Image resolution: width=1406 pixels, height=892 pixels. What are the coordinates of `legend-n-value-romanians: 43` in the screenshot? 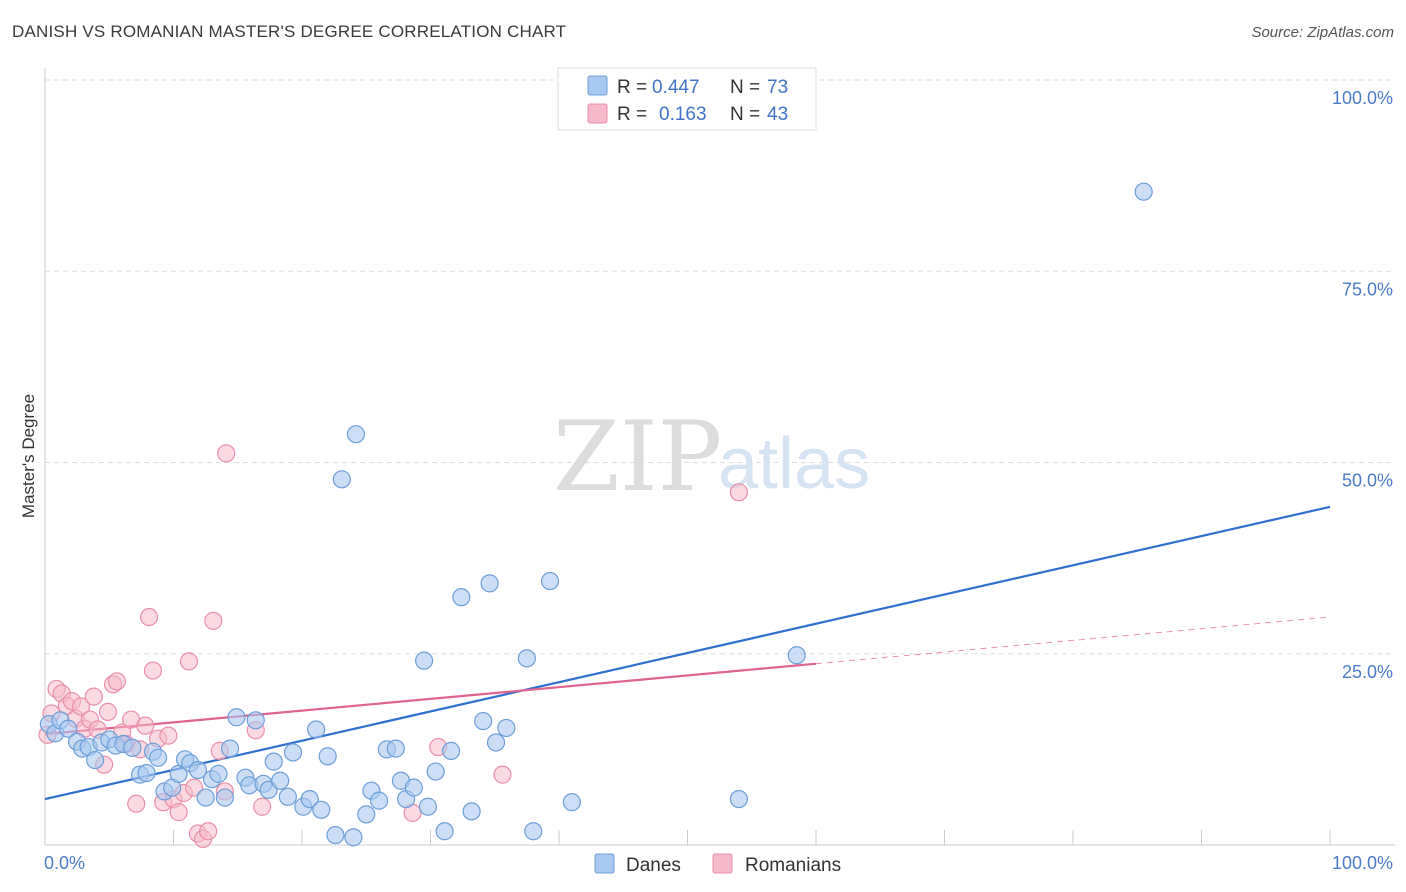 It's located at (777, 114).